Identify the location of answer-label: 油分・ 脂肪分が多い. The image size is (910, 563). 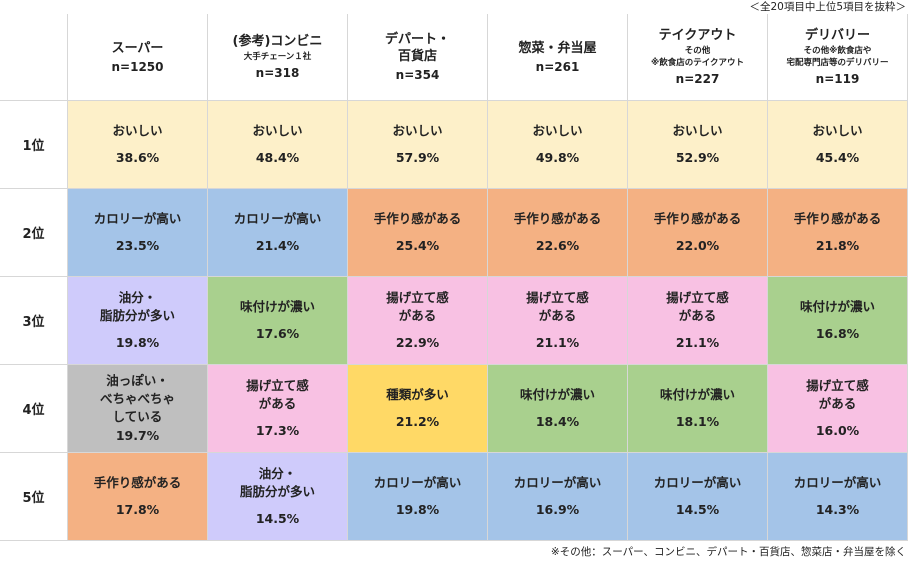
(277, 482).